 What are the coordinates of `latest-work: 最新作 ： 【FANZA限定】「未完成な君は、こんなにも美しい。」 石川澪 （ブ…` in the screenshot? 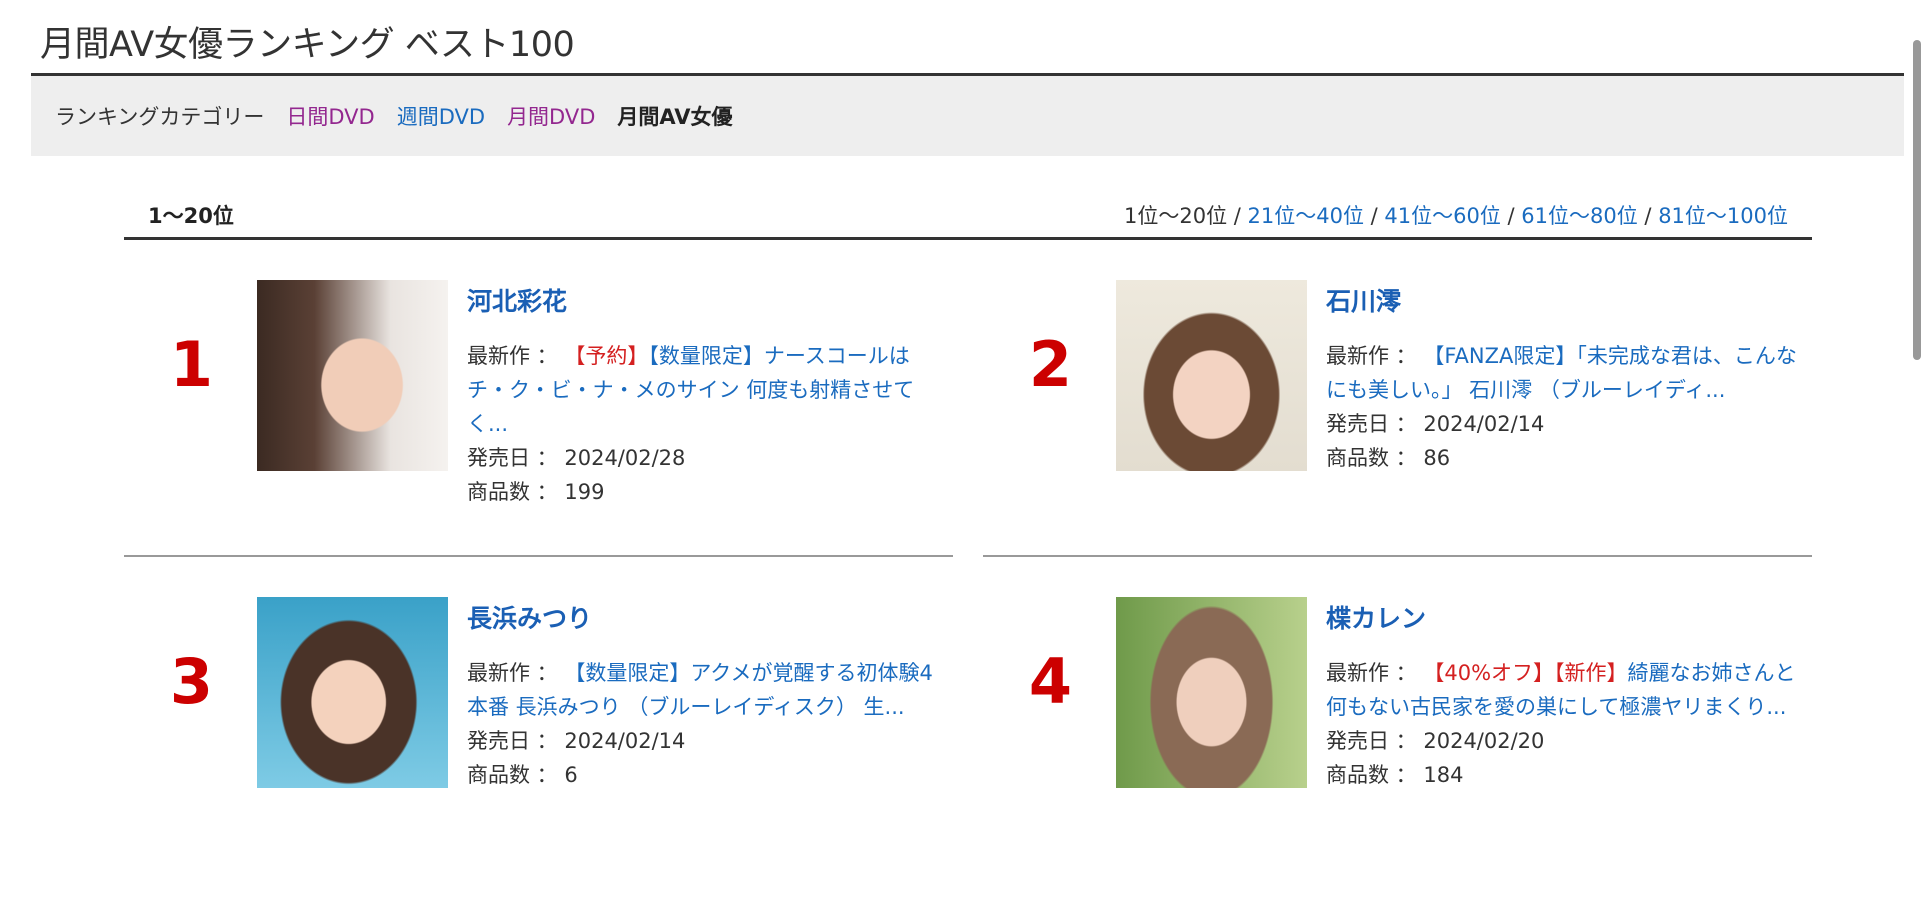 It's located at (1565, 373).